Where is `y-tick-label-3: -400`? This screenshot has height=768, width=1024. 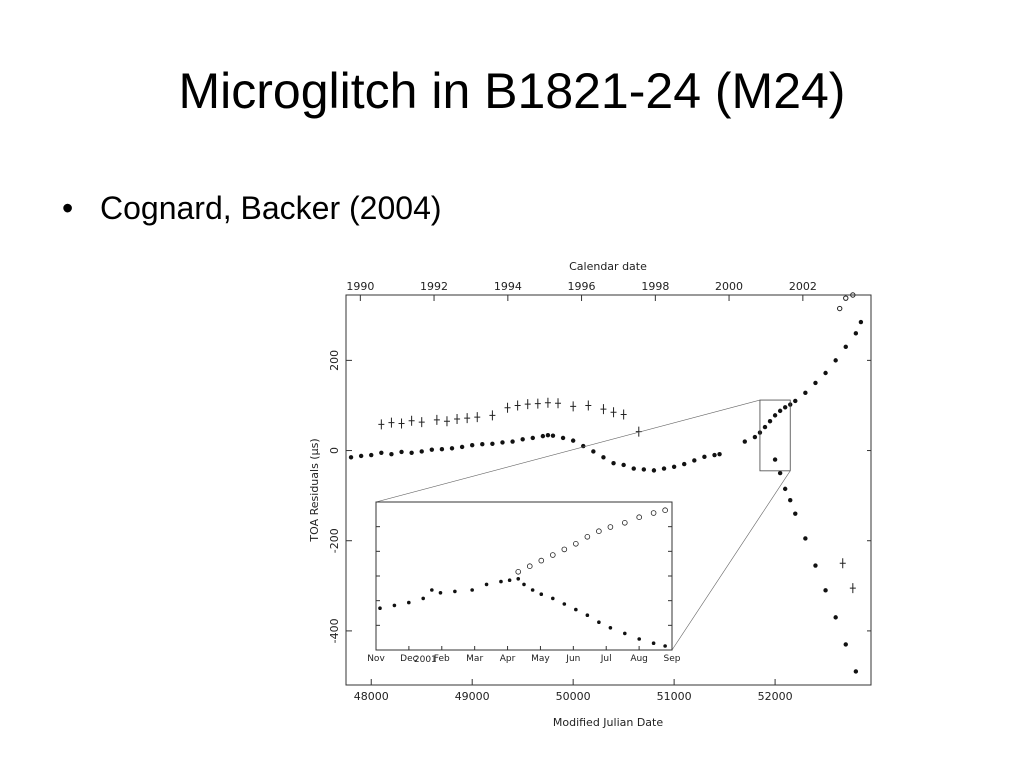 y-tick-label-3: -400 is located at coordinates (334, 630).